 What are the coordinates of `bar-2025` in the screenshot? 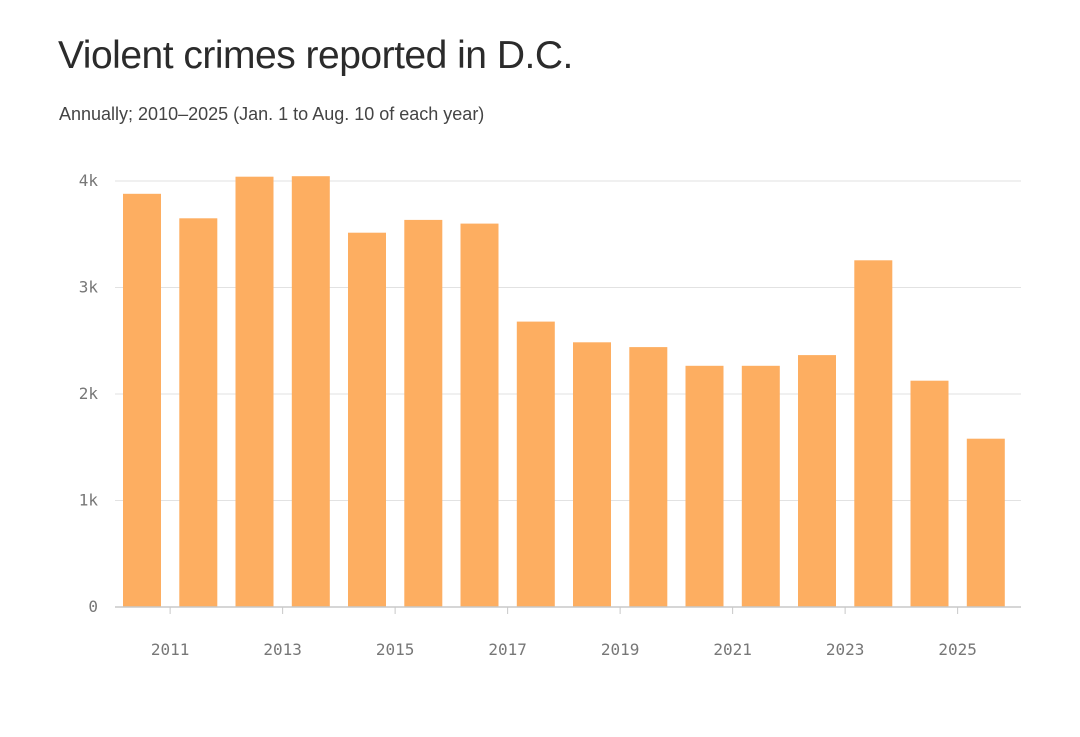 It's located at (985, 522).